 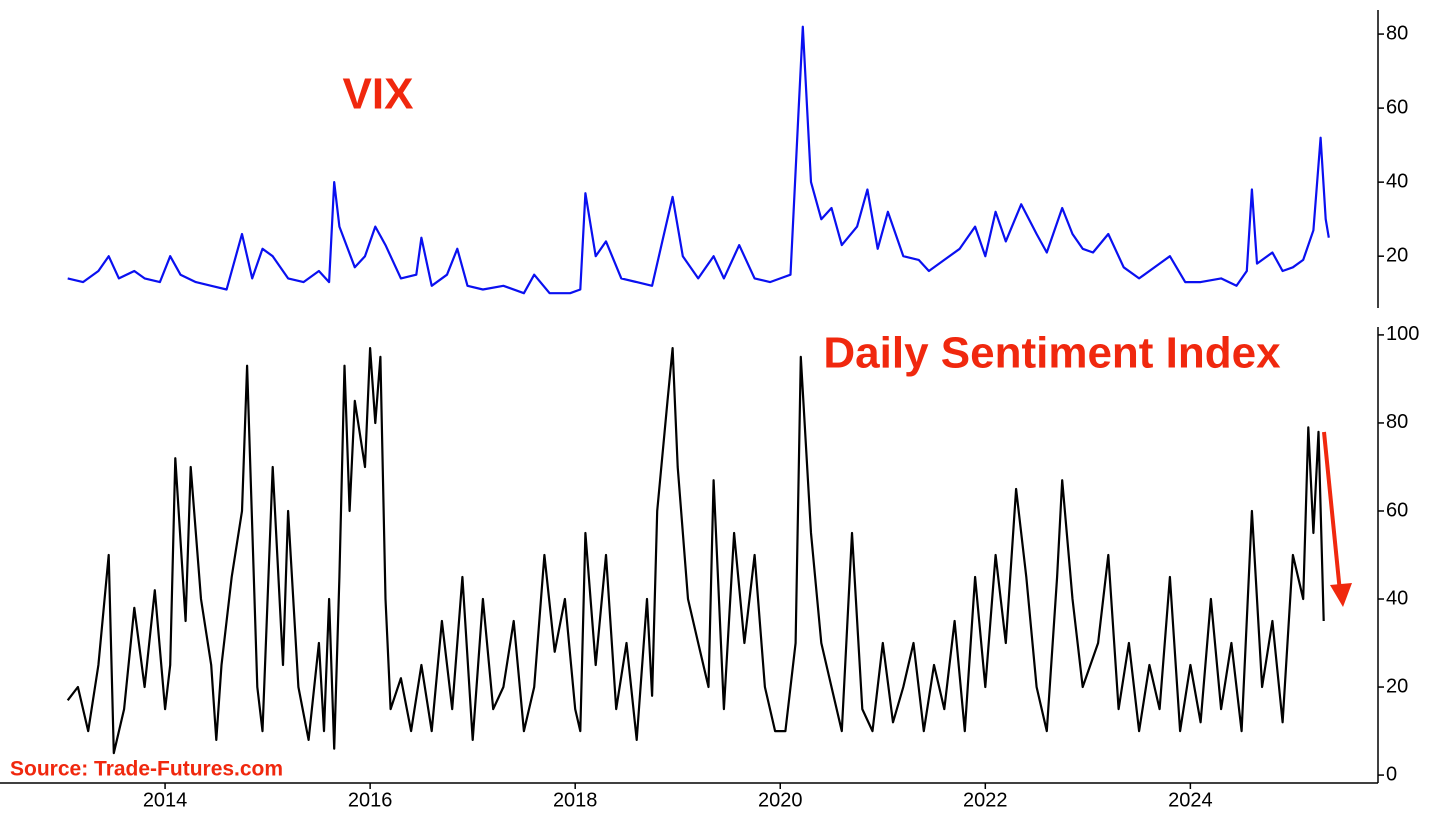 I want to click on arrow, so click(x=1332, y=512).